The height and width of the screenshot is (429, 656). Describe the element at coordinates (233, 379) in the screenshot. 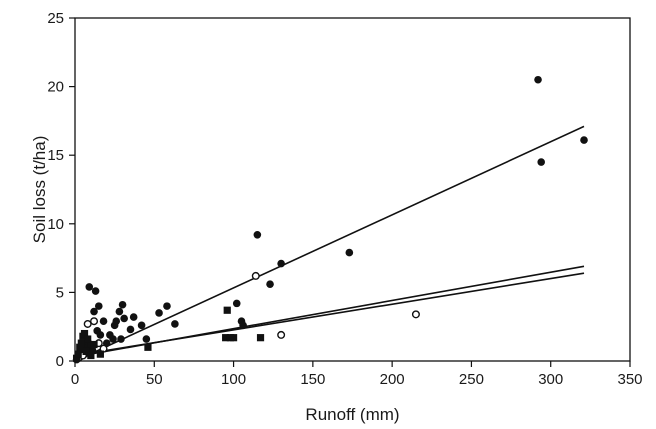

I see `x-tick-label: 100` at that location.